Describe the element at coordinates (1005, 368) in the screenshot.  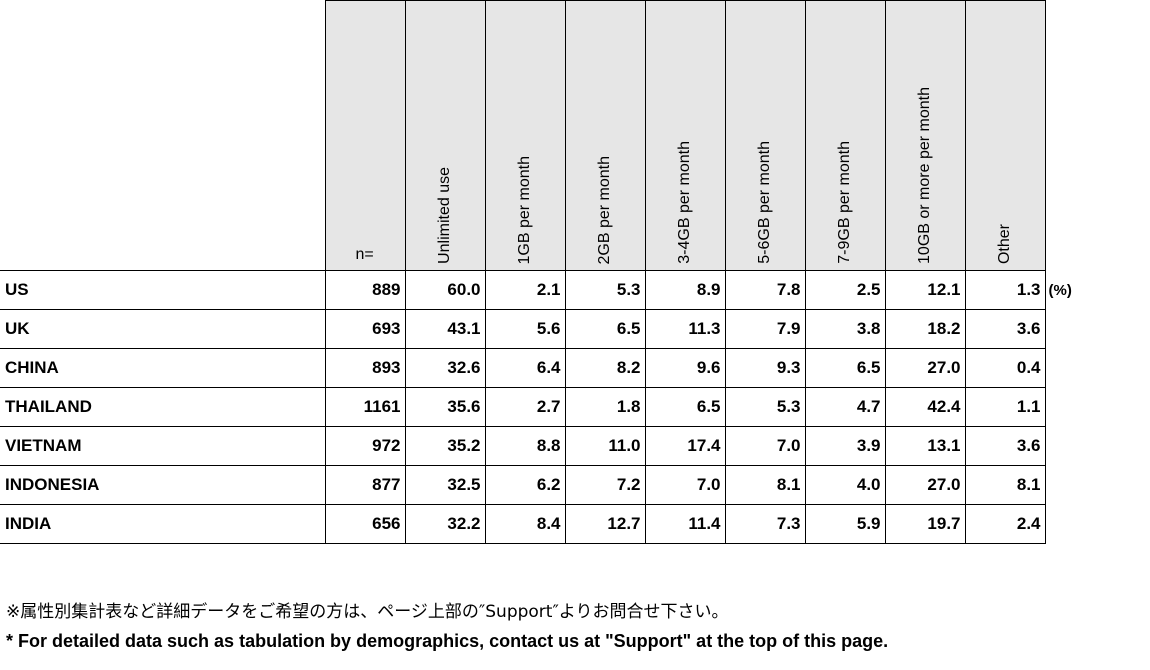
I see `value-cell: 0.4` at that location.